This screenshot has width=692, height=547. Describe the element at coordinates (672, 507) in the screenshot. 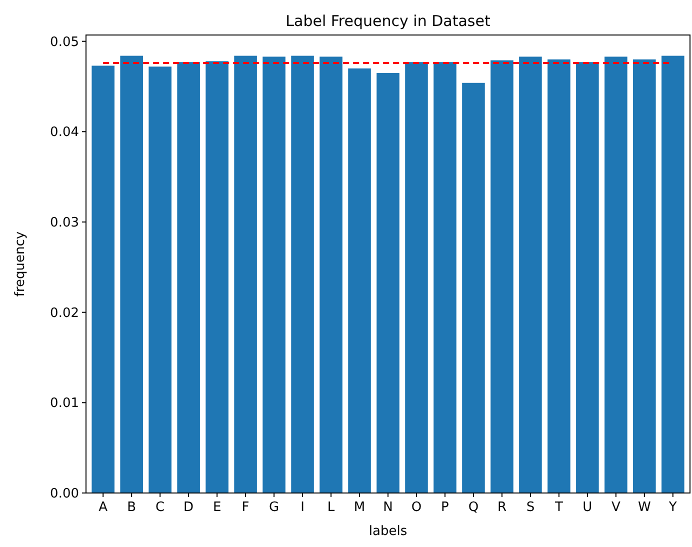

I see `x-tick-label: Y` at that location.